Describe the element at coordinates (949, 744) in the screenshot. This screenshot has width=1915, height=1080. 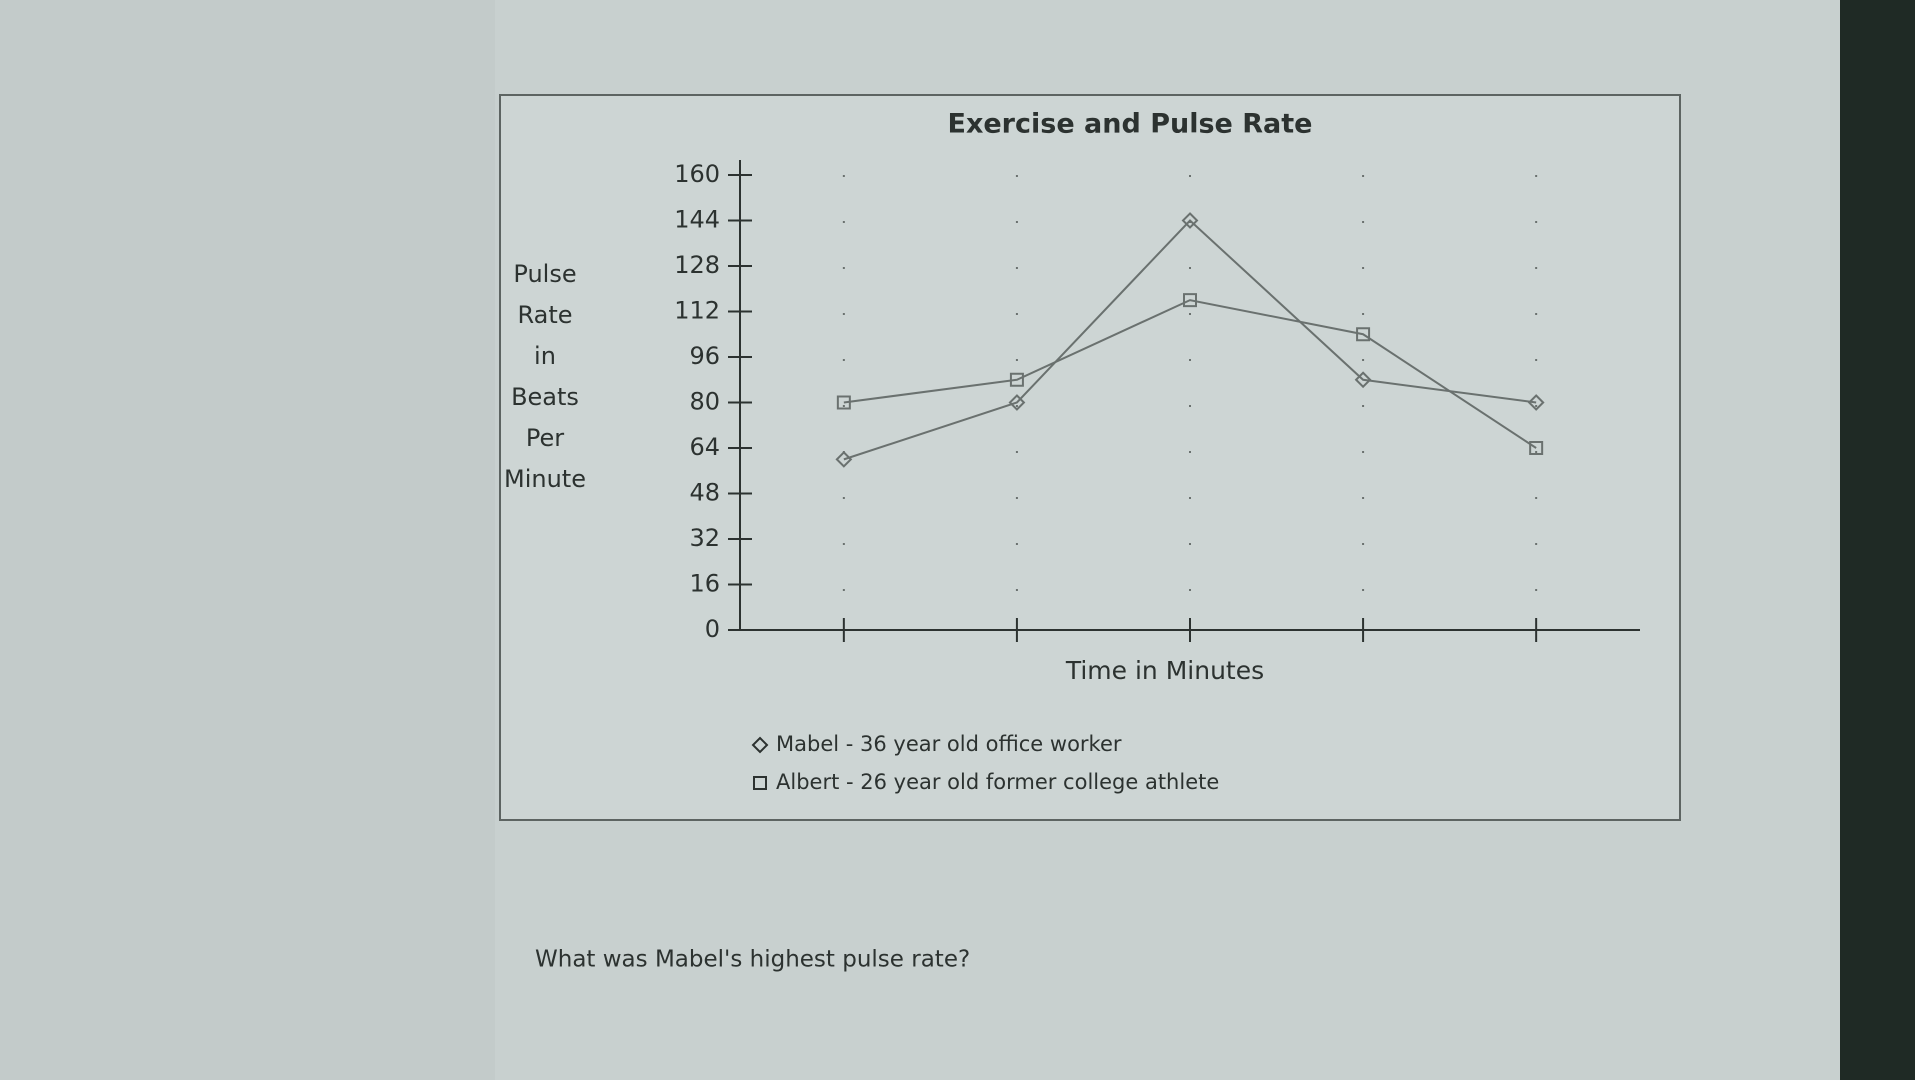
I see `legend-label: Mabel - 36 year old office worker` at that location.